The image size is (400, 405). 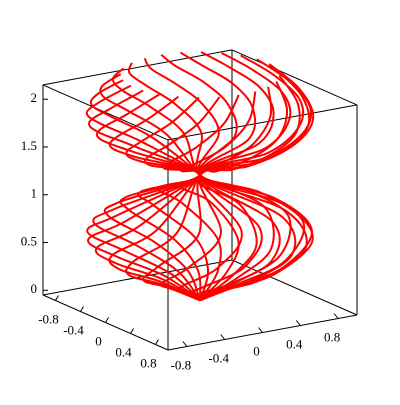 What do you see at coordinates (256, 350) in the screenshot?
I see `y-tick-label: 0` at bounding box center [256, 350].